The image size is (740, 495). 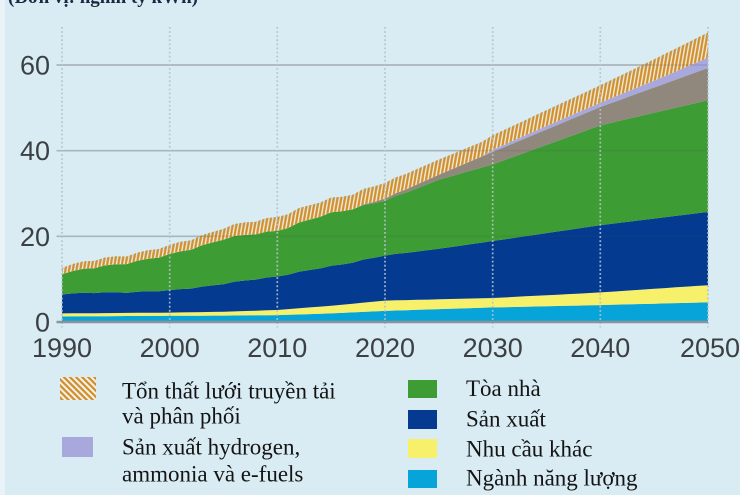 I want to click on svg-text: 20, so click(x=35, y=237).